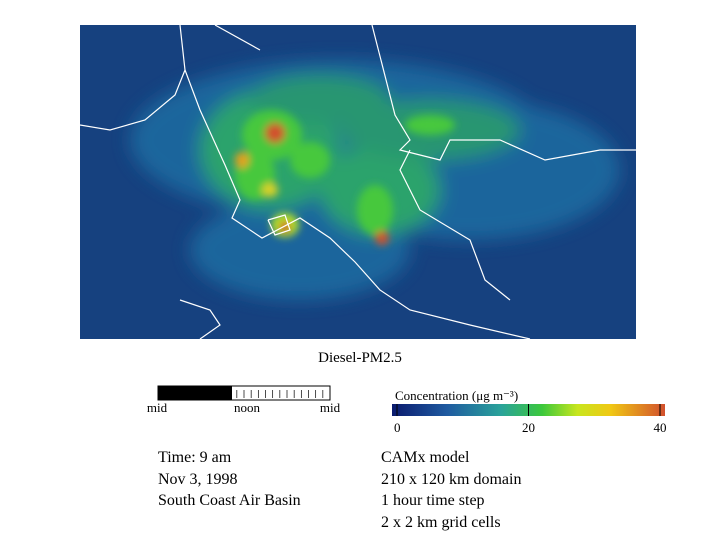  I want to click on clock-label: noon, so click(247, 407).